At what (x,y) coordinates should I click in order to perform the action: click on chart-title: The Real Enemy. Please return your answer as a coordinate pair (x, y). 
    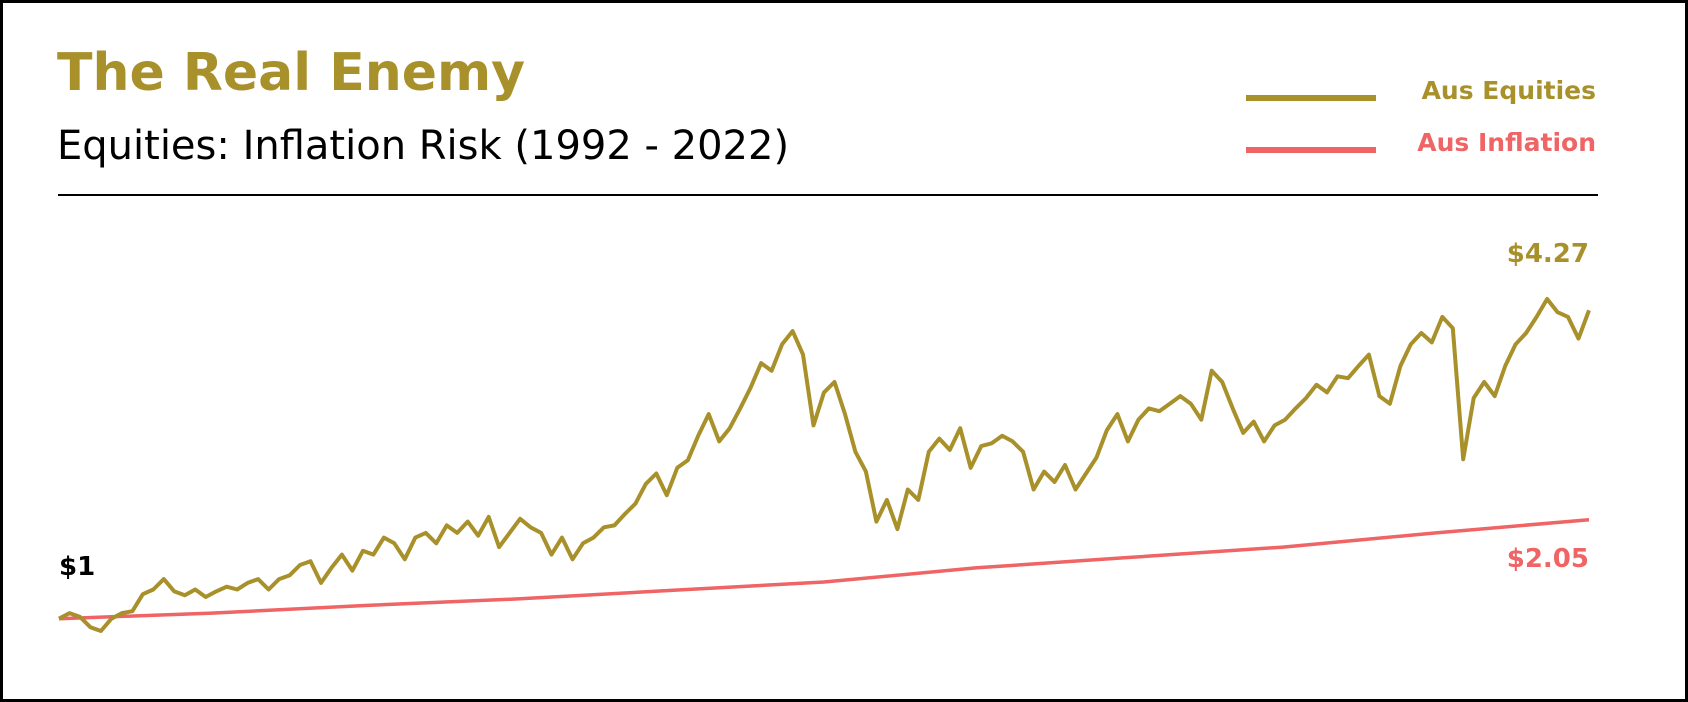
    Looking at the image, I should click on (291, 73).